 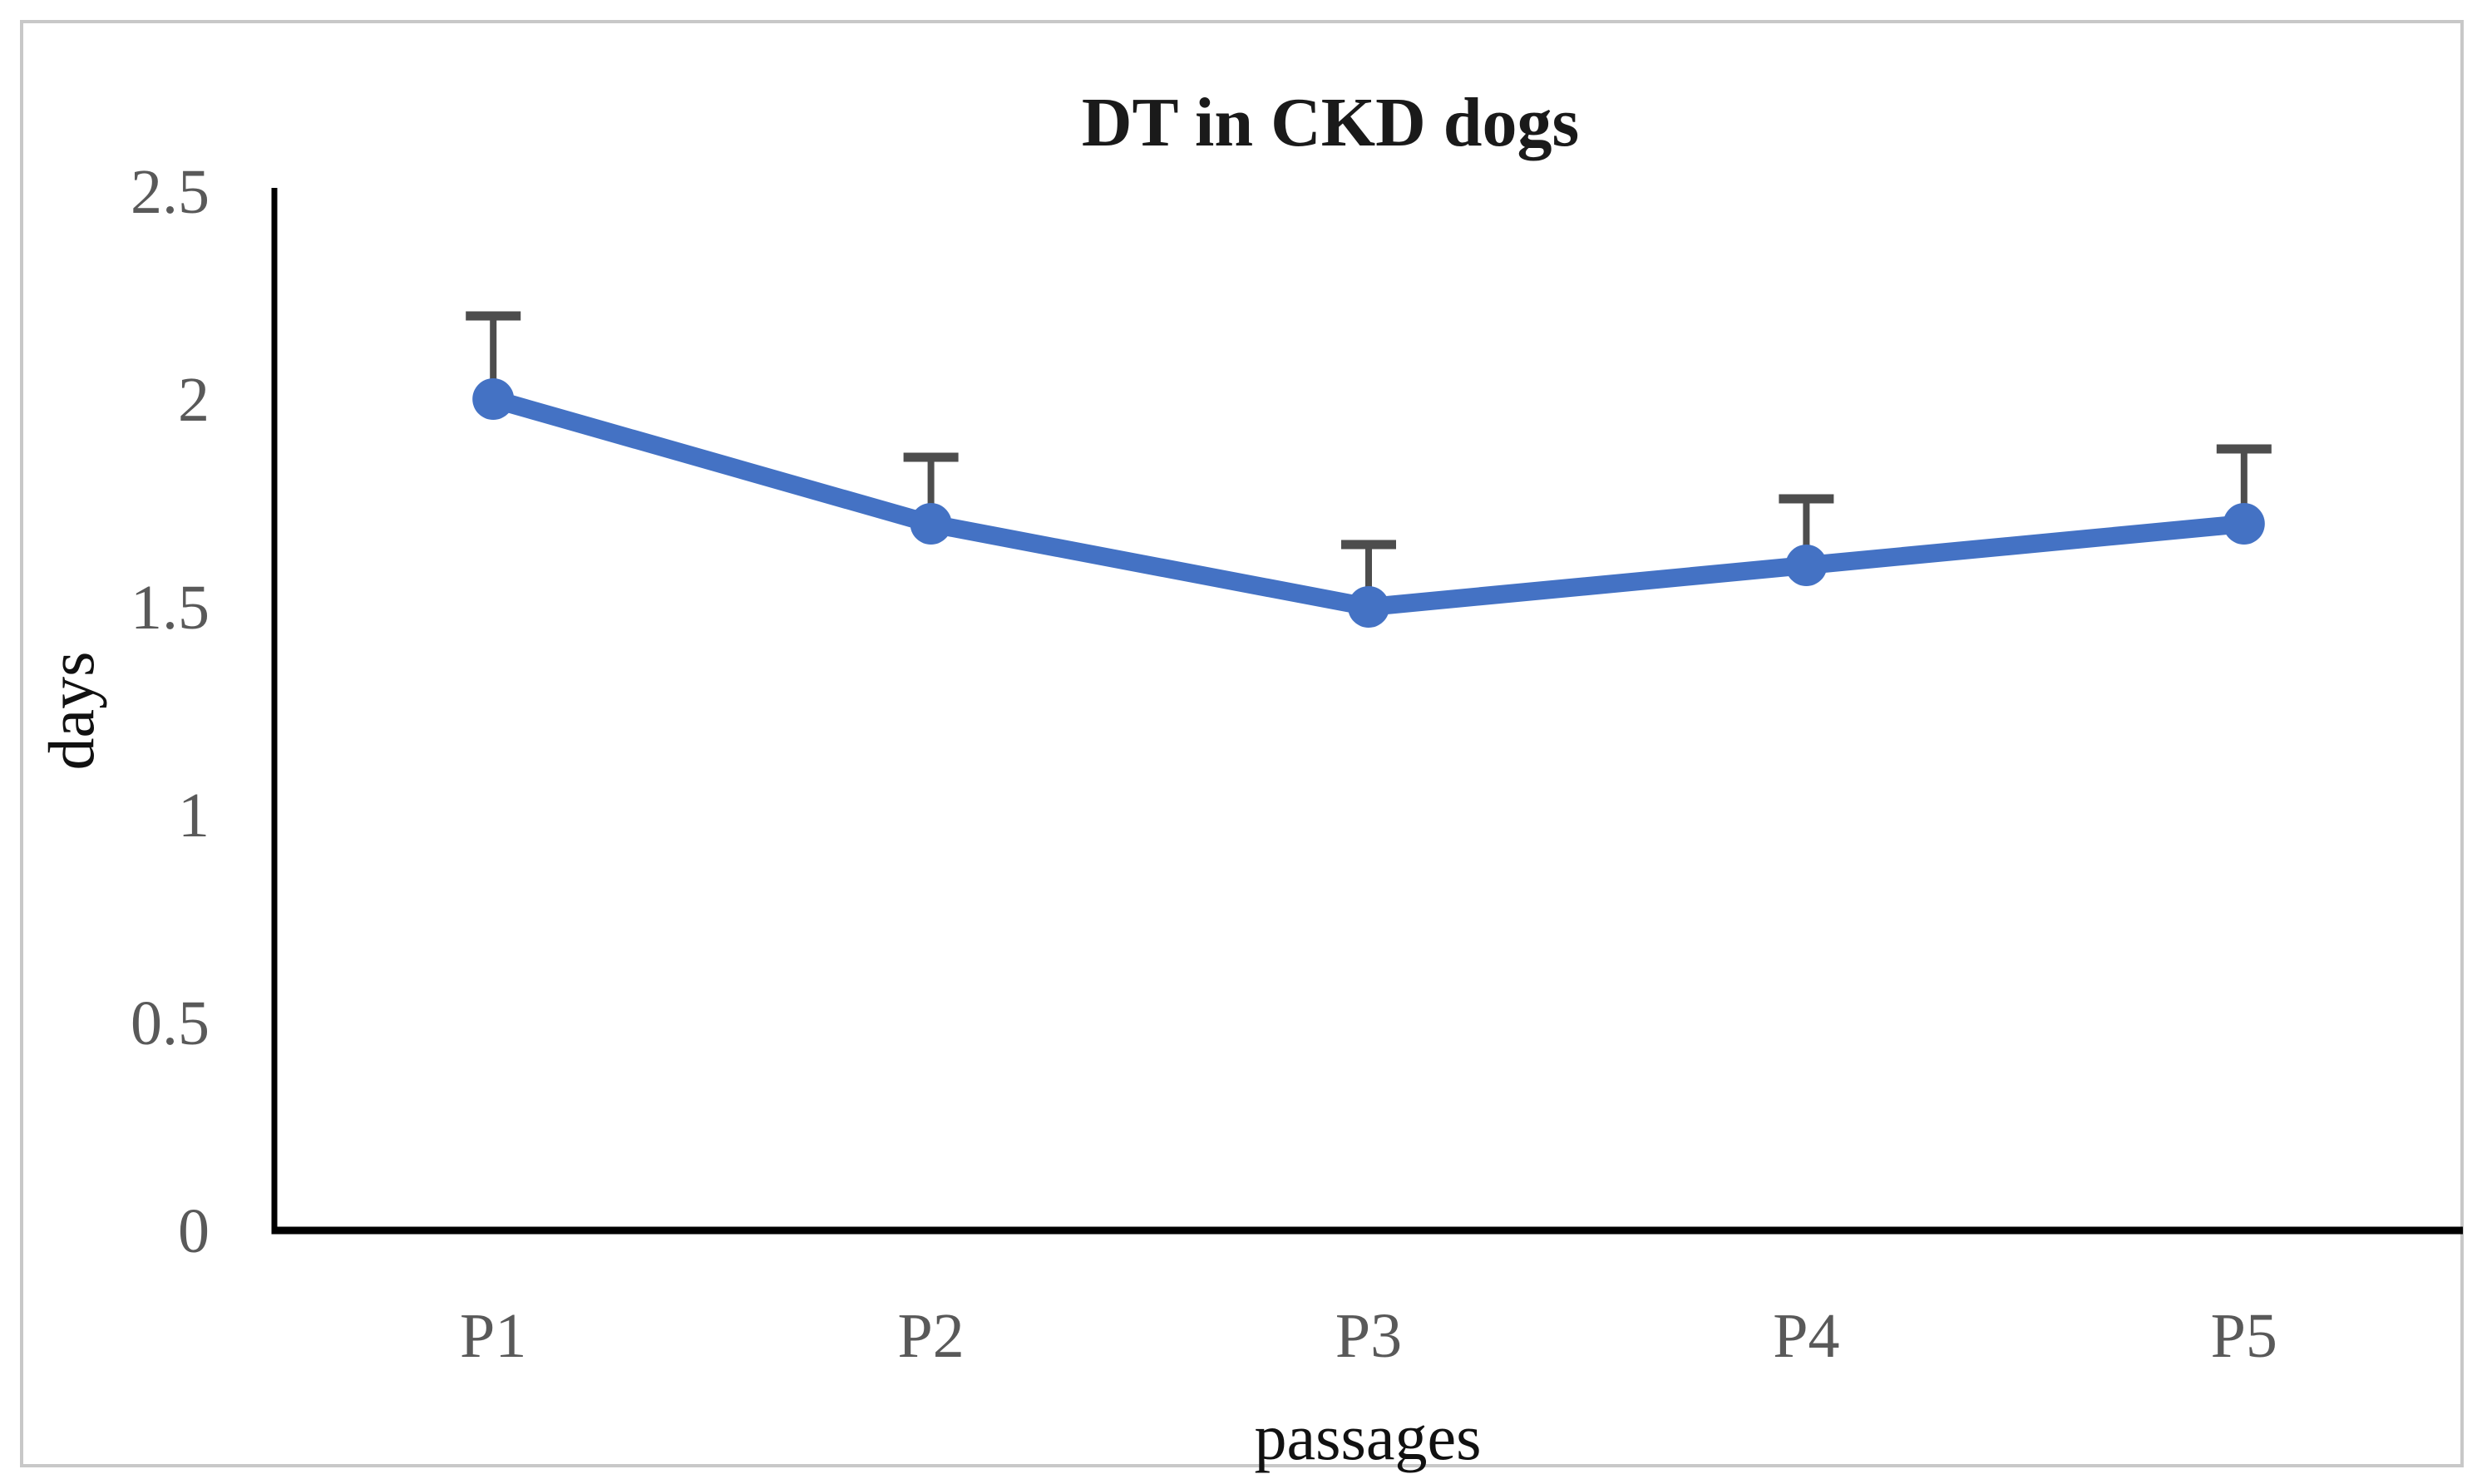 I want to click on chart-title: DT in CKD dogs, so click(x=1330, y=122).